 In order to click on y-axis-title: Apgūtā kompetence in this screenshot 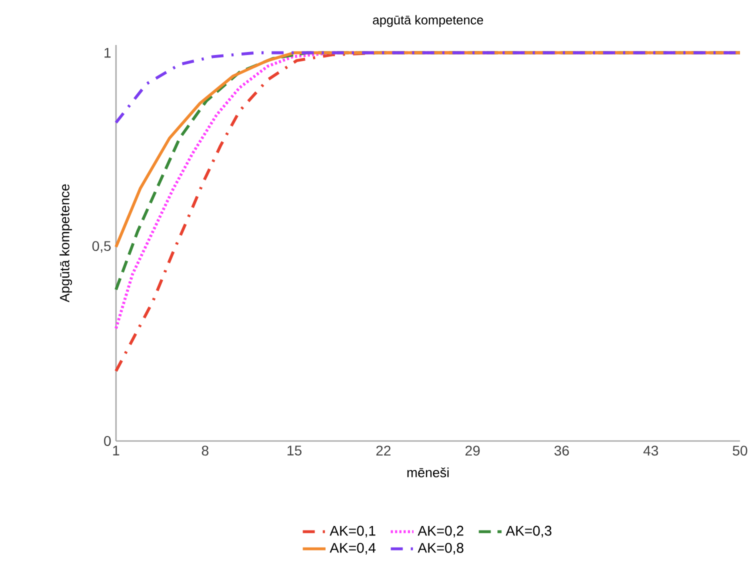, I will do `click(66, 243)`.